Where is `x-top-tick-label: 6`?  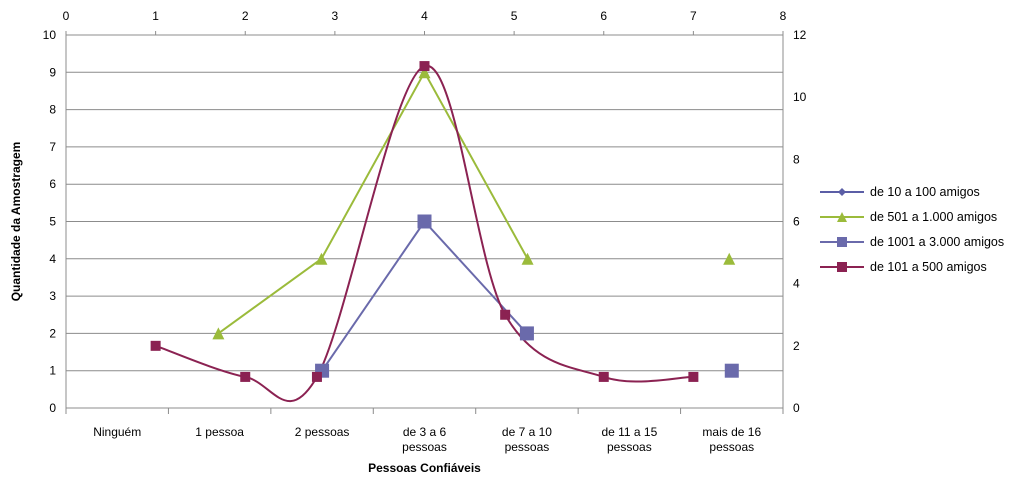
x-top-tick-label: 6 is located at coordinates (603, 16).